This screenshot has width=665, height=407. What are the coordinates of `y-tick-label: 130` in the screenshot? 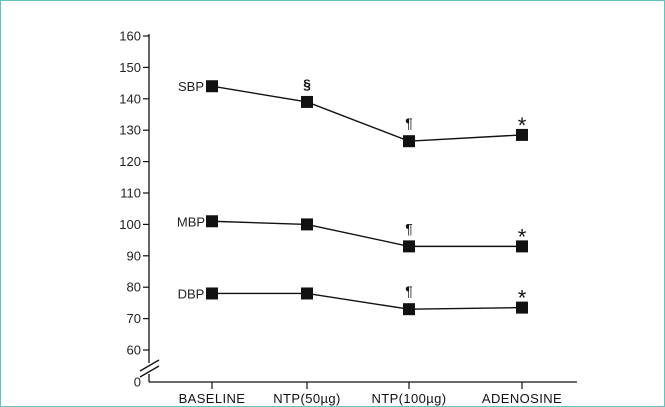 It's located at (130, 130).